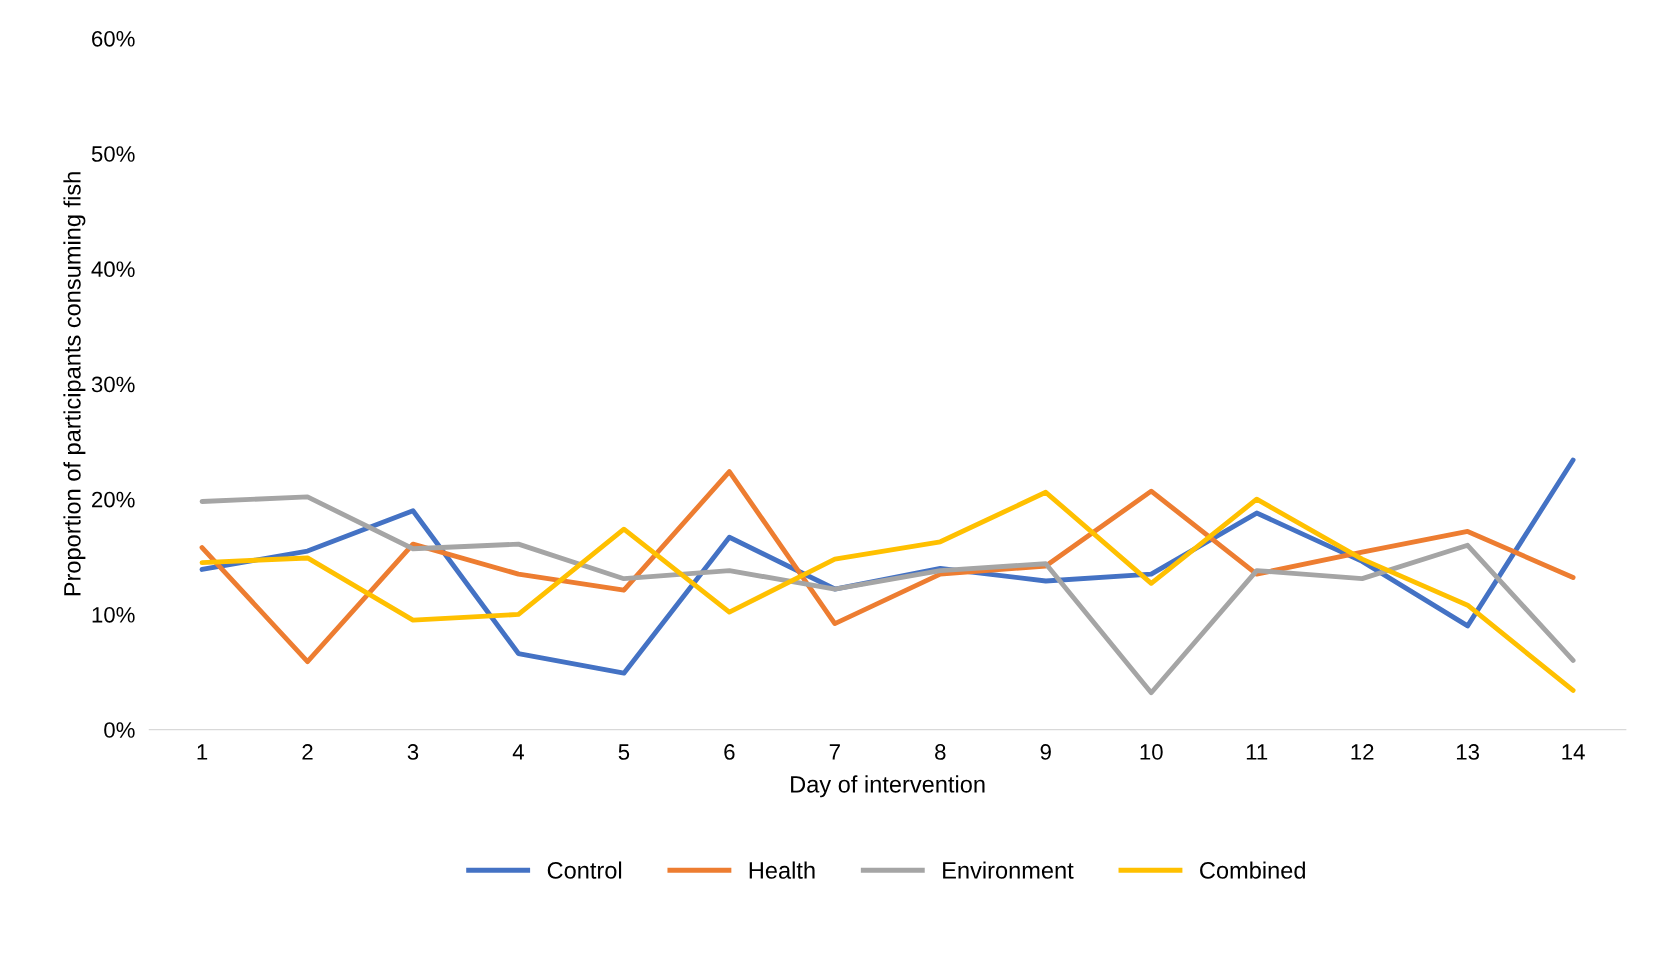  What do you see at coordinates (119, 730) in the screenshot?
I see `y-tick-label: 0%` at bounding box center [119, 730].